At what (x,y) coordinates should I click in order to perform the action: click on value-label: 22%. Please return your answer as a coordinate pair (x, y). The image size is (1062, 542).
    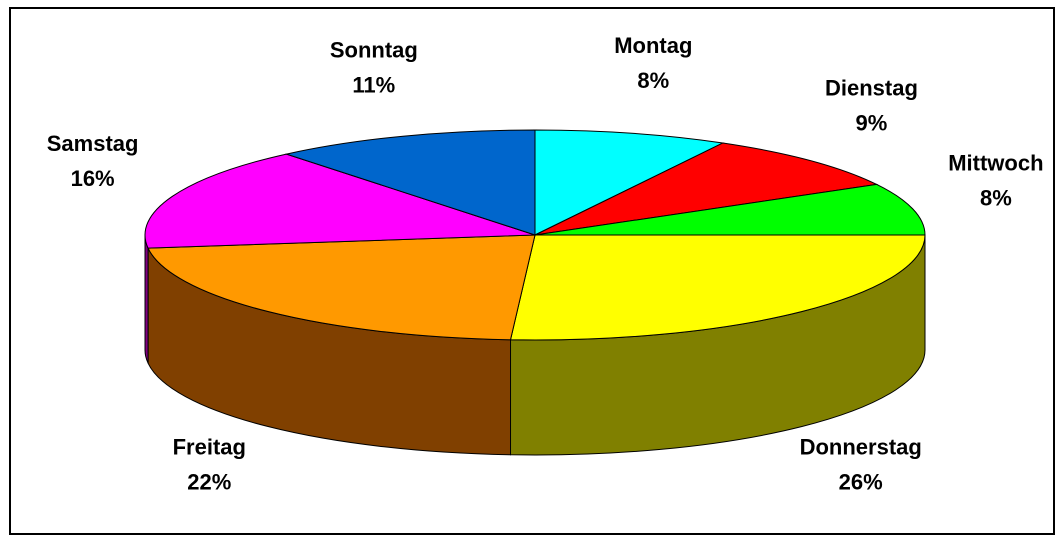
    Looking at the image, I should click on (209, 481).